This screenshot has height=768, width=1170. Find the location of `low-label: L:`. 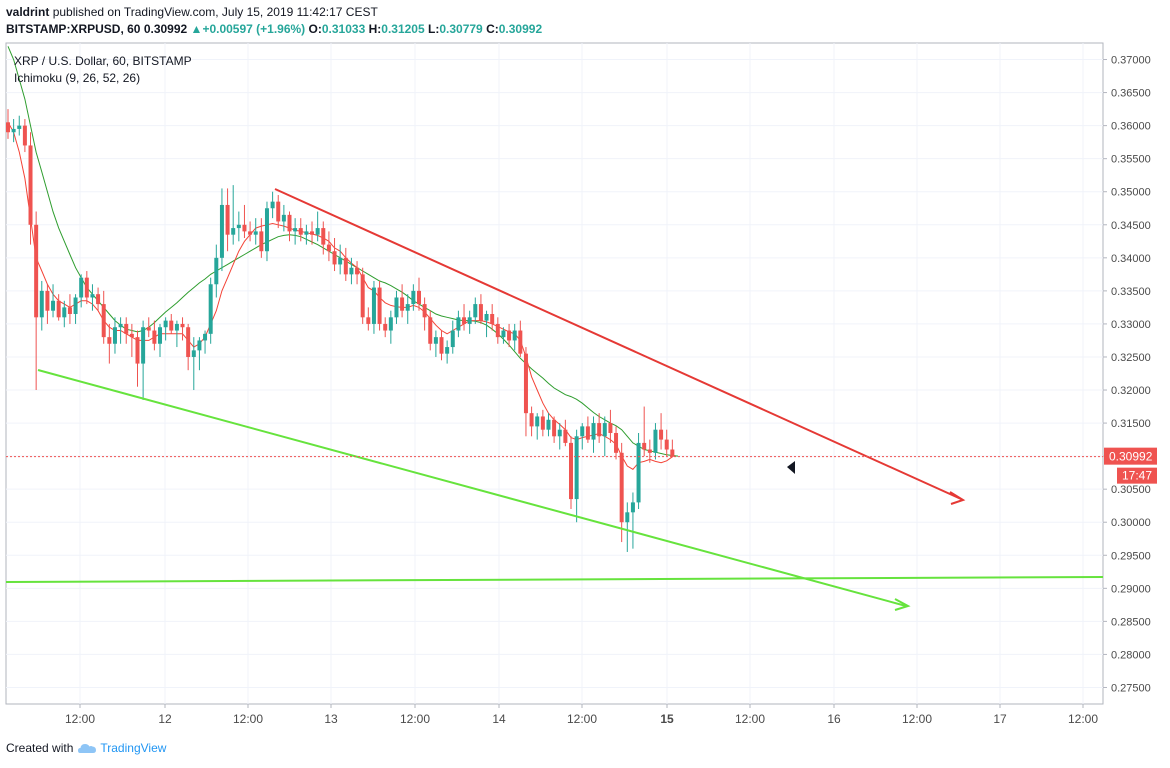

low-label: L: is located at coordinates (434, 29).